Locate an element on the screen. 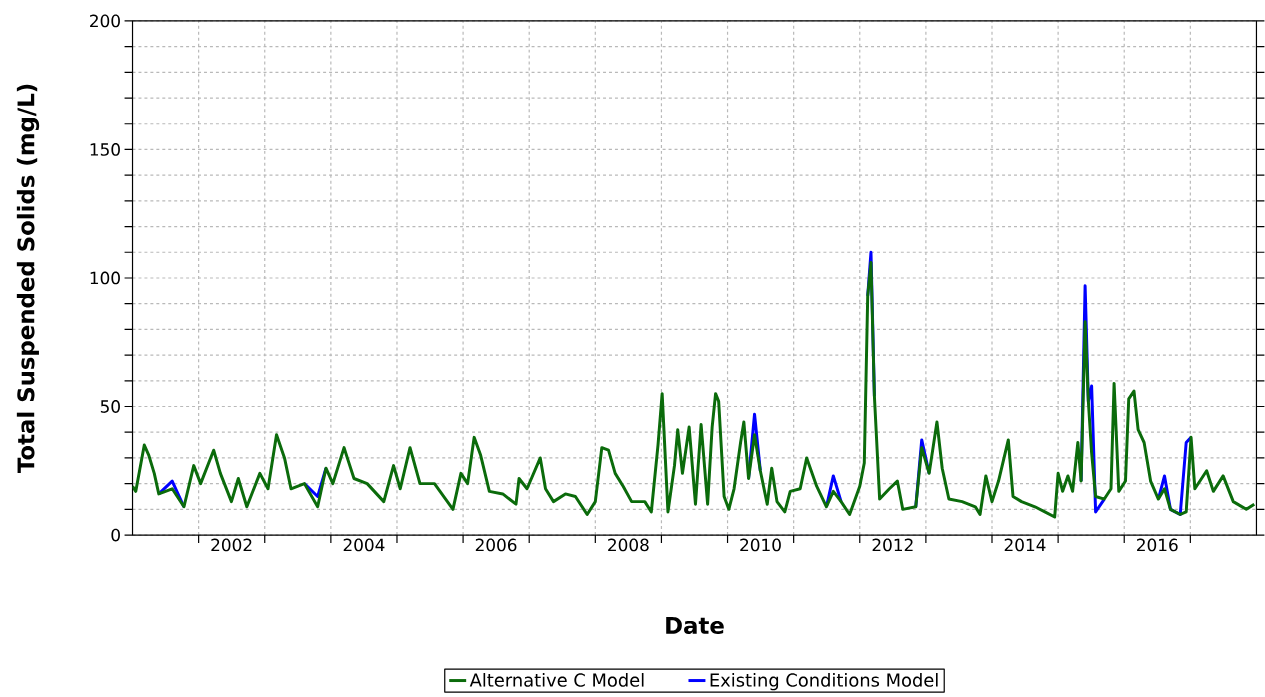 The image size is (1265, 697). x-tick-label: 2008 is located at coordinates (628, 545).